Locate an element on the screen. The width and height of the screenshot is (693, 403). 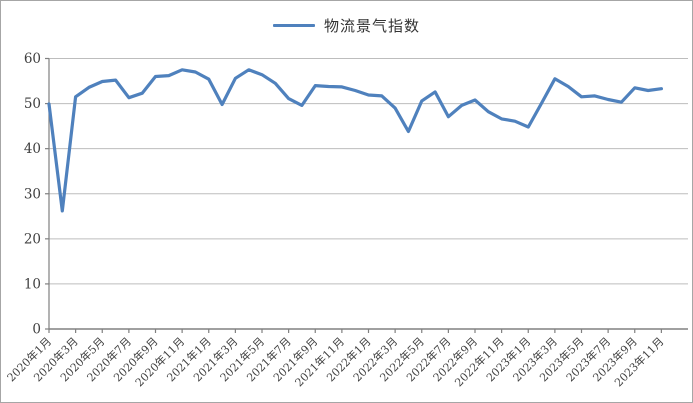
y-axis-label: 20 is located at coordinates (32, 239).